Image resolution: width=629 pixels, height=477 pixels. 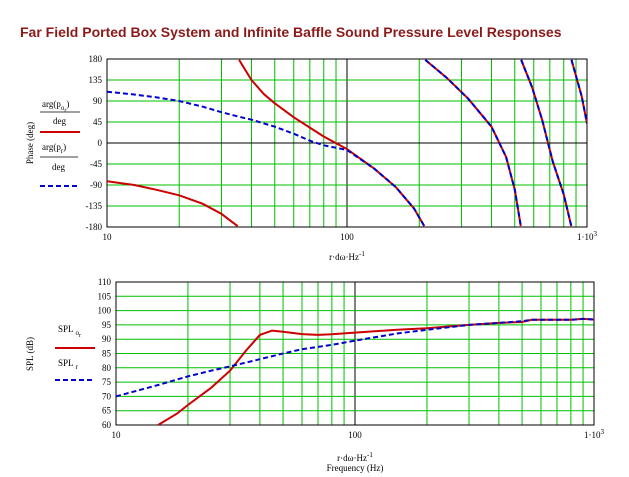 What do you see at coordinates (94, 227) in the screenshot?
I see `y-tick-label: -180` at bounding box center [94, 227].